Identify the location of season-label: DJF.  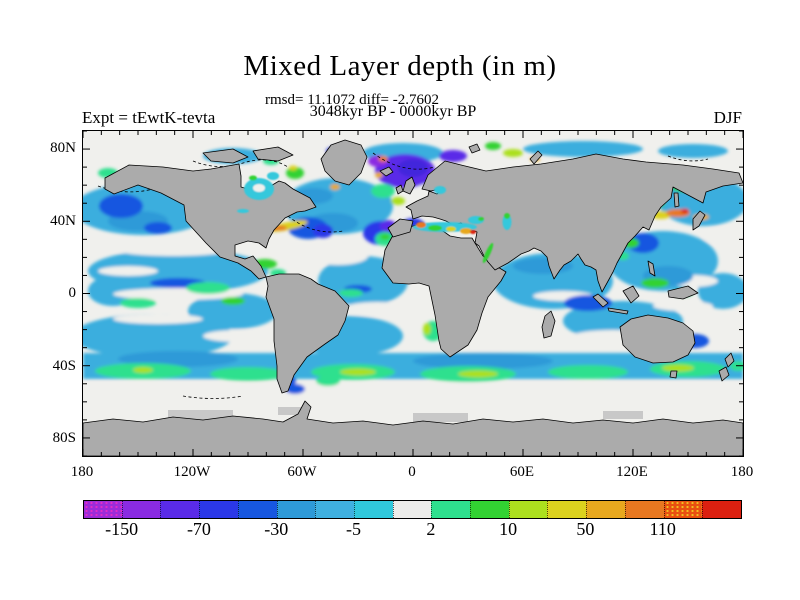
(727, 117).